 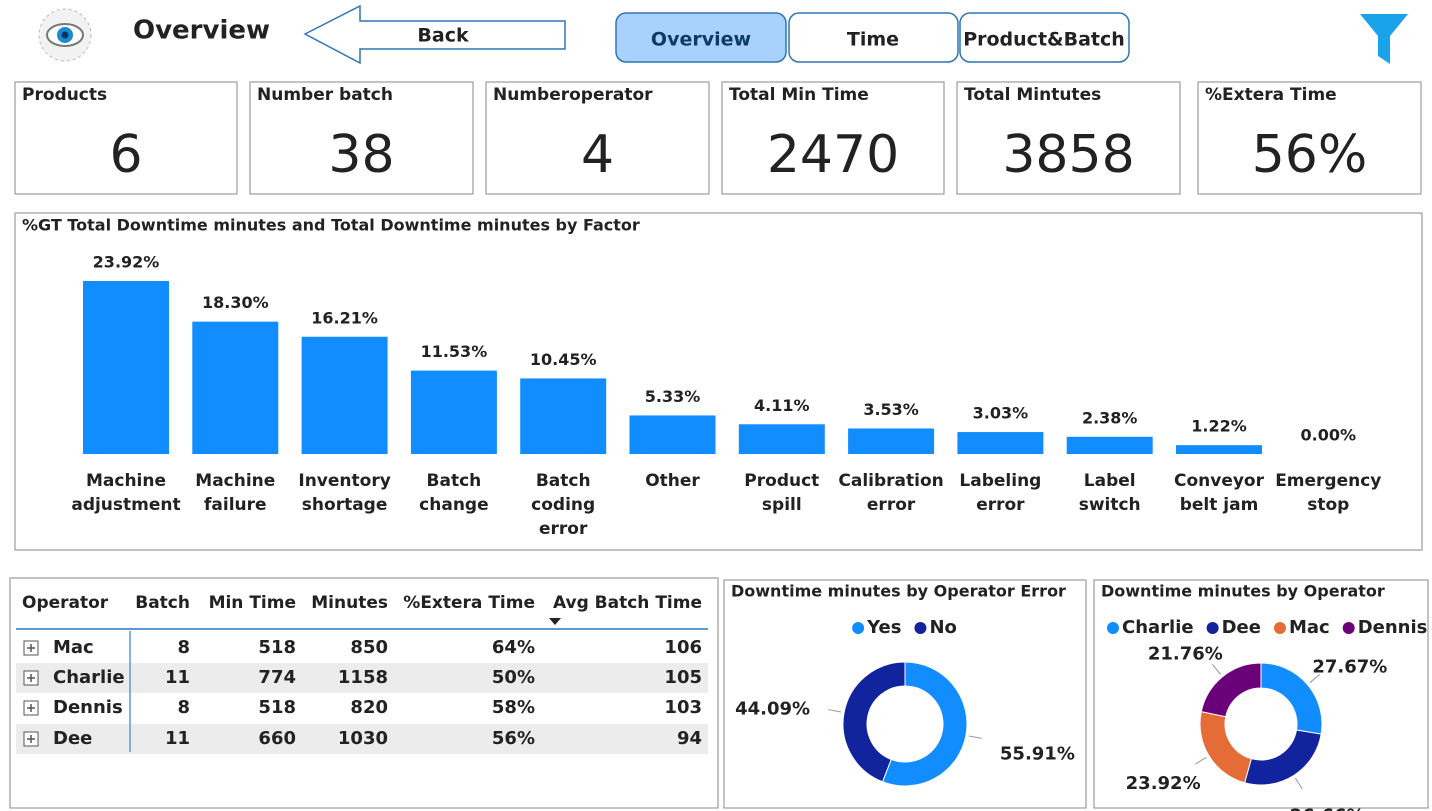 I want to click on tab-label: Time, so click(x=873, y=40).